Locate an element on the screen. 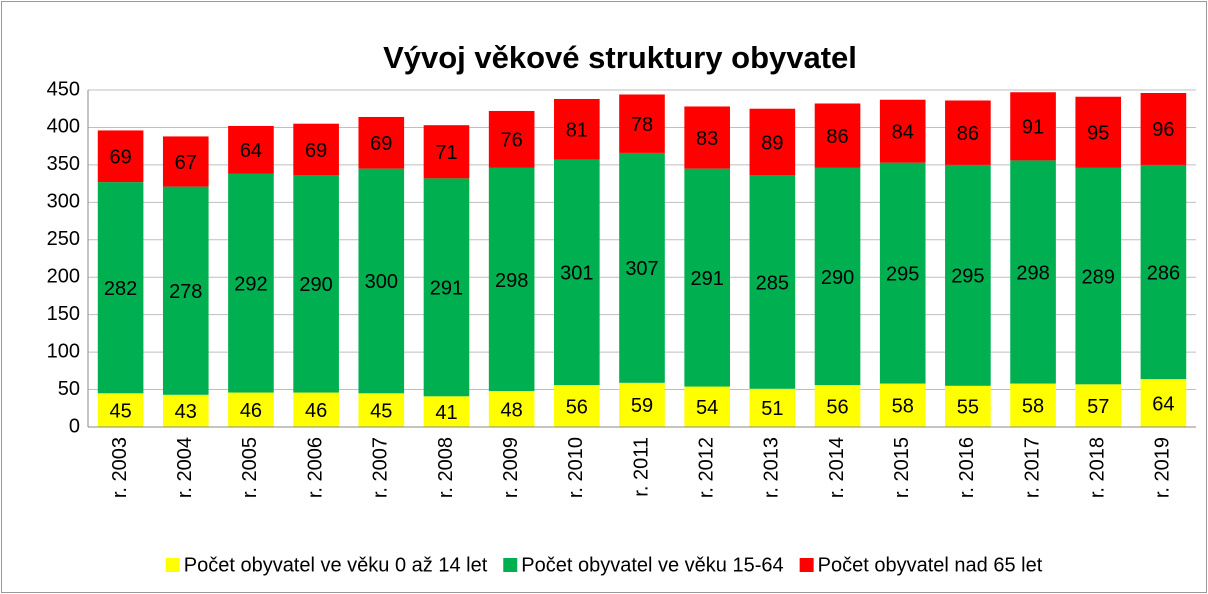  data-label: 55 is located at coordinates (968, 408).